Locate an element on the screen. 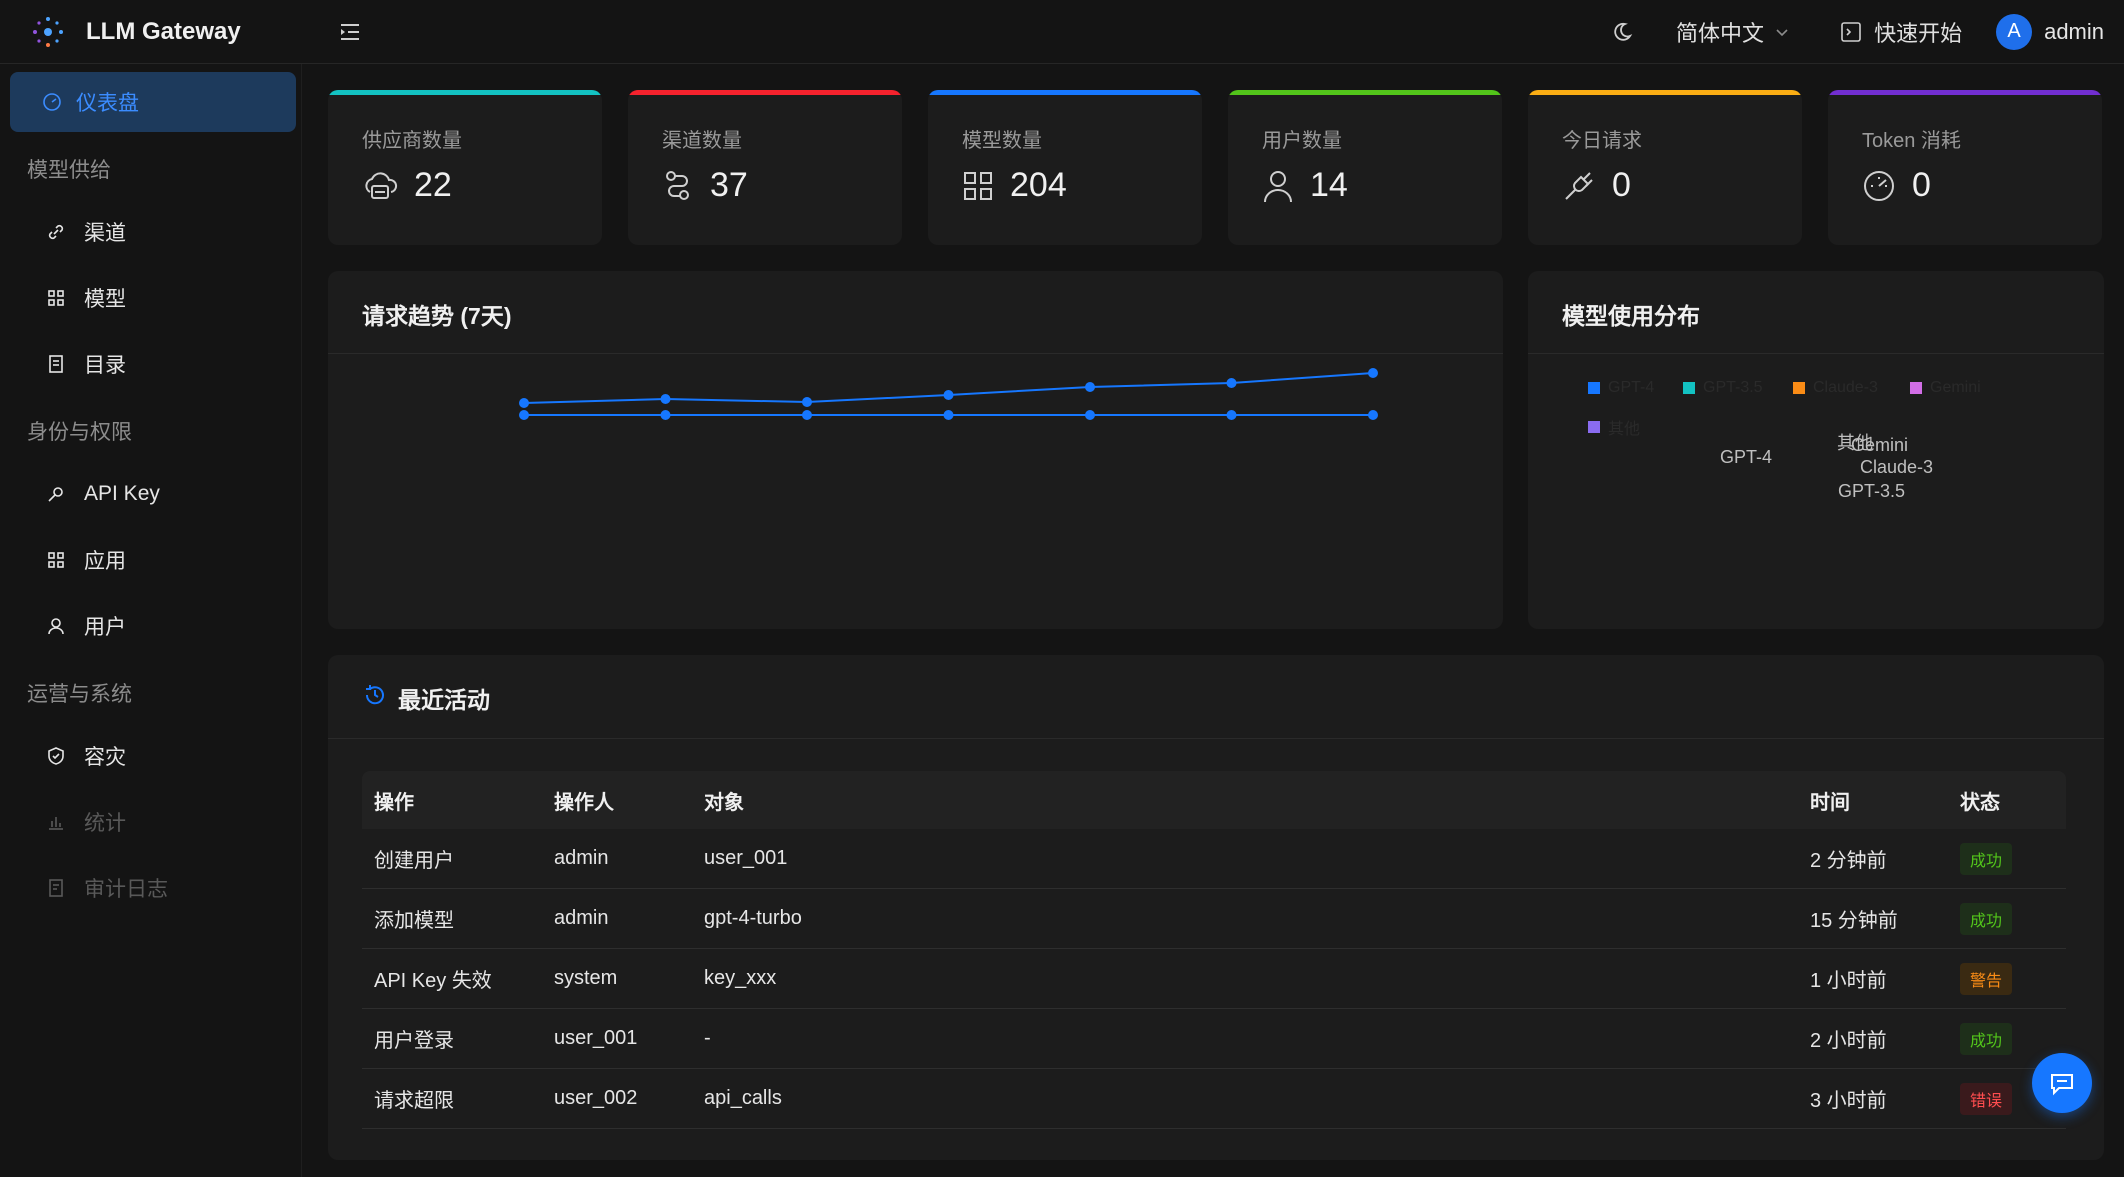  cell-action: API Key 失效 is located at coordinates (433, 981).